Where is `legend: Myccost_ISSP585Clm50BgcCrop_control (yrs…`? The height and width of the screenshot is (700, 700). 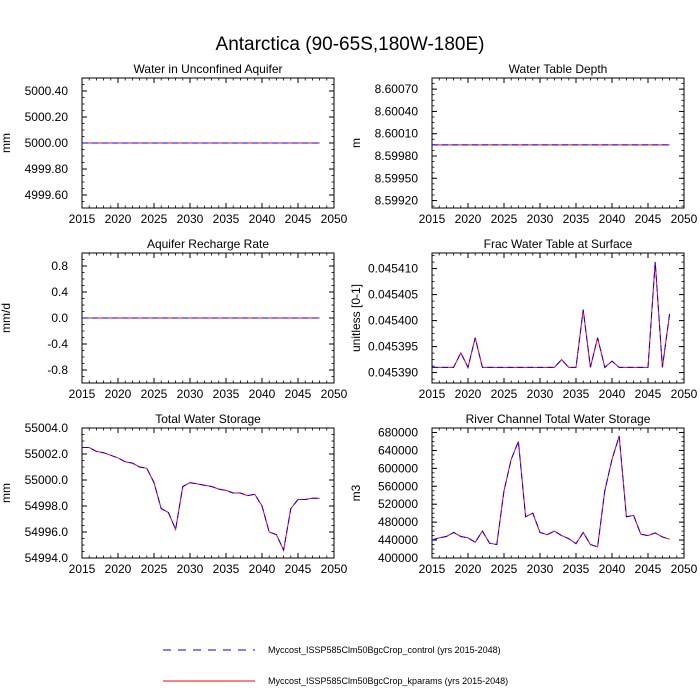
legend: Myccost_ISSP585Clm50BgcCrop_control (yrs… is located at coordinates (335, 665).